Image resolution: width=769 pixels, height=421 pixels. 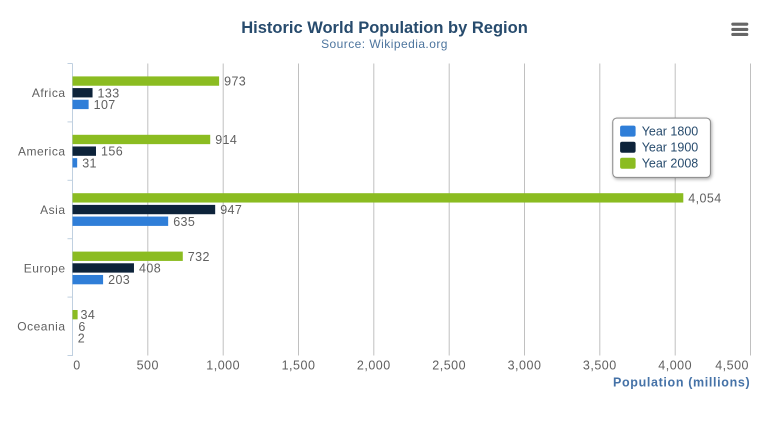 I want to click on svg-text: 2,000, so click(x=374, y=366).